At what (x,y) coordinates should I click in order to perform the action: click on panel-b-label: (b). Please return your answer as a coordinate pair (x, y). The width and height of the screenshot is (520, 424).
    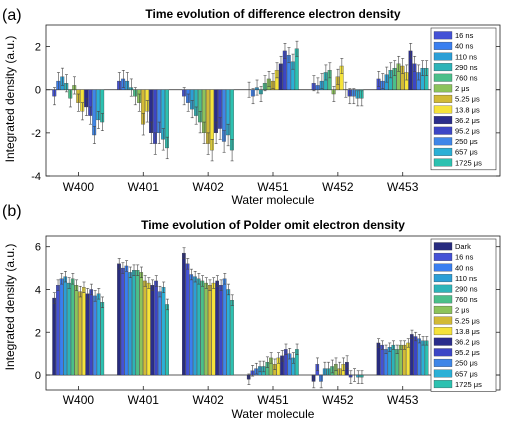
    Looking at the image, I should click on (12, 211).